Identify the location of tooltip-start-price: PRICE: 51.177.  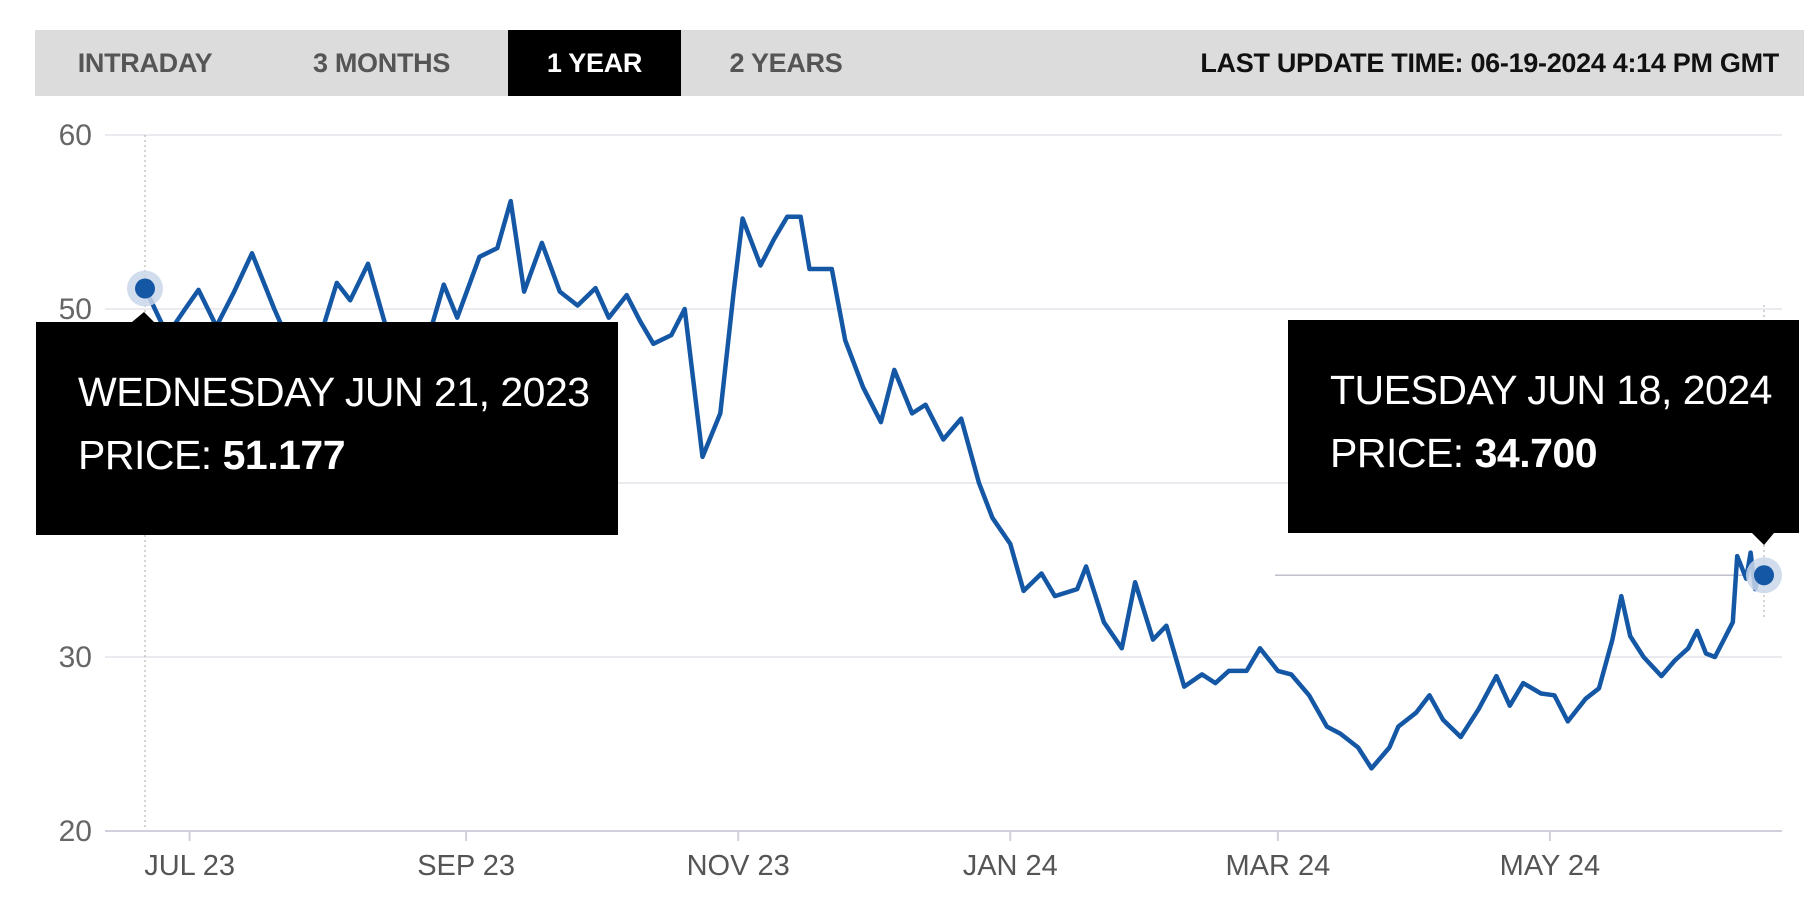
(212, 455).